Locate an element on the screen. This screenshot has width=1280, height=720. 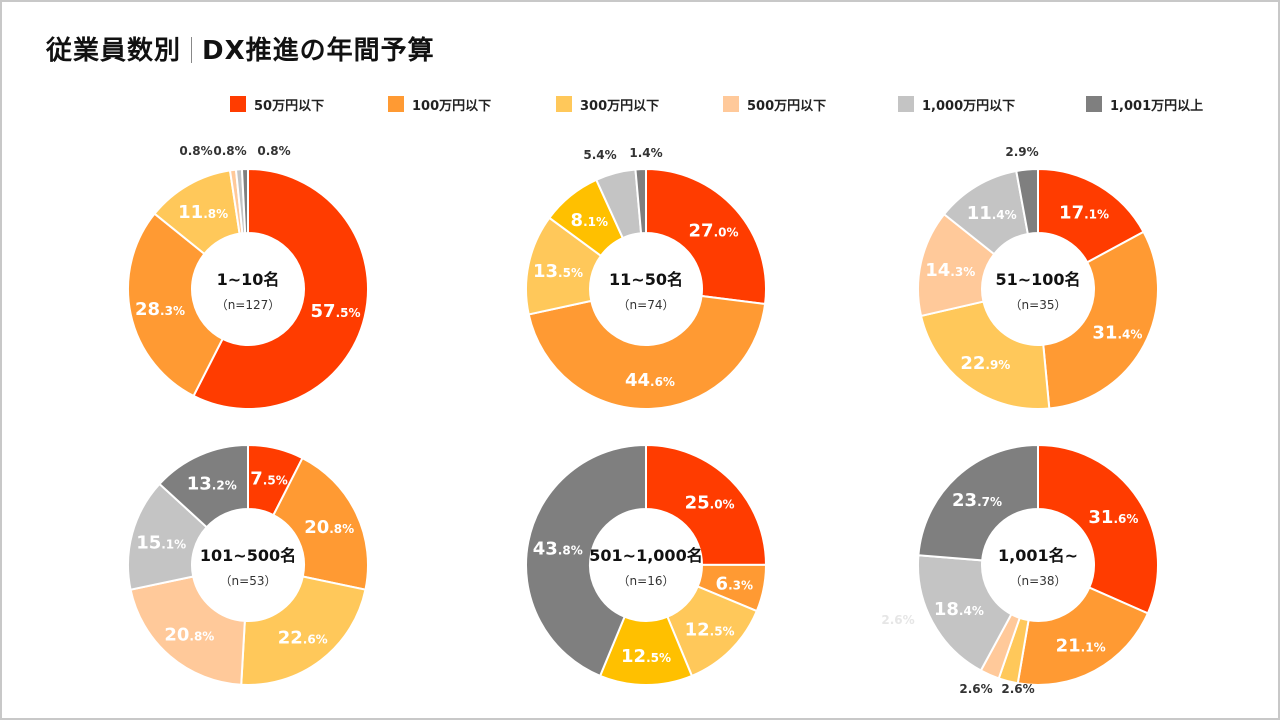
legend-label-500: 500万円以下 is located at coordinates (787, 106).